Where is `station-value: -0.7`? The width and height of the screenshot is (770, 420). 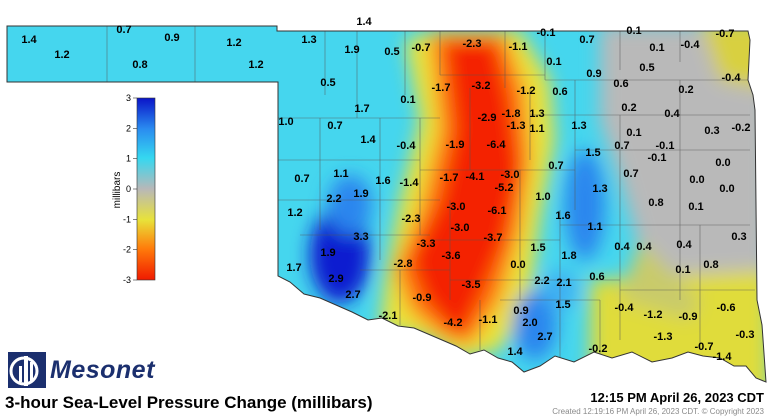 station-value: -0.7 is located at coordinates (421, 48).